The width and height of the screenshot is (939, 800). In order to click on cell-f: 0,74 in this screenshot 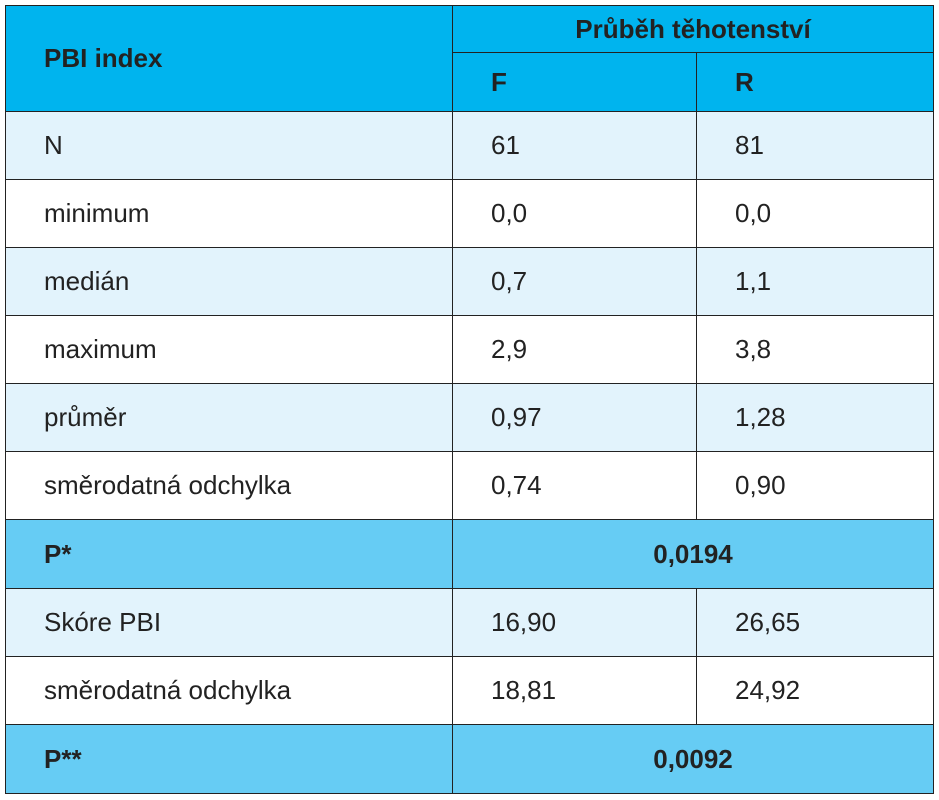, I will do `click(574, 485)`.